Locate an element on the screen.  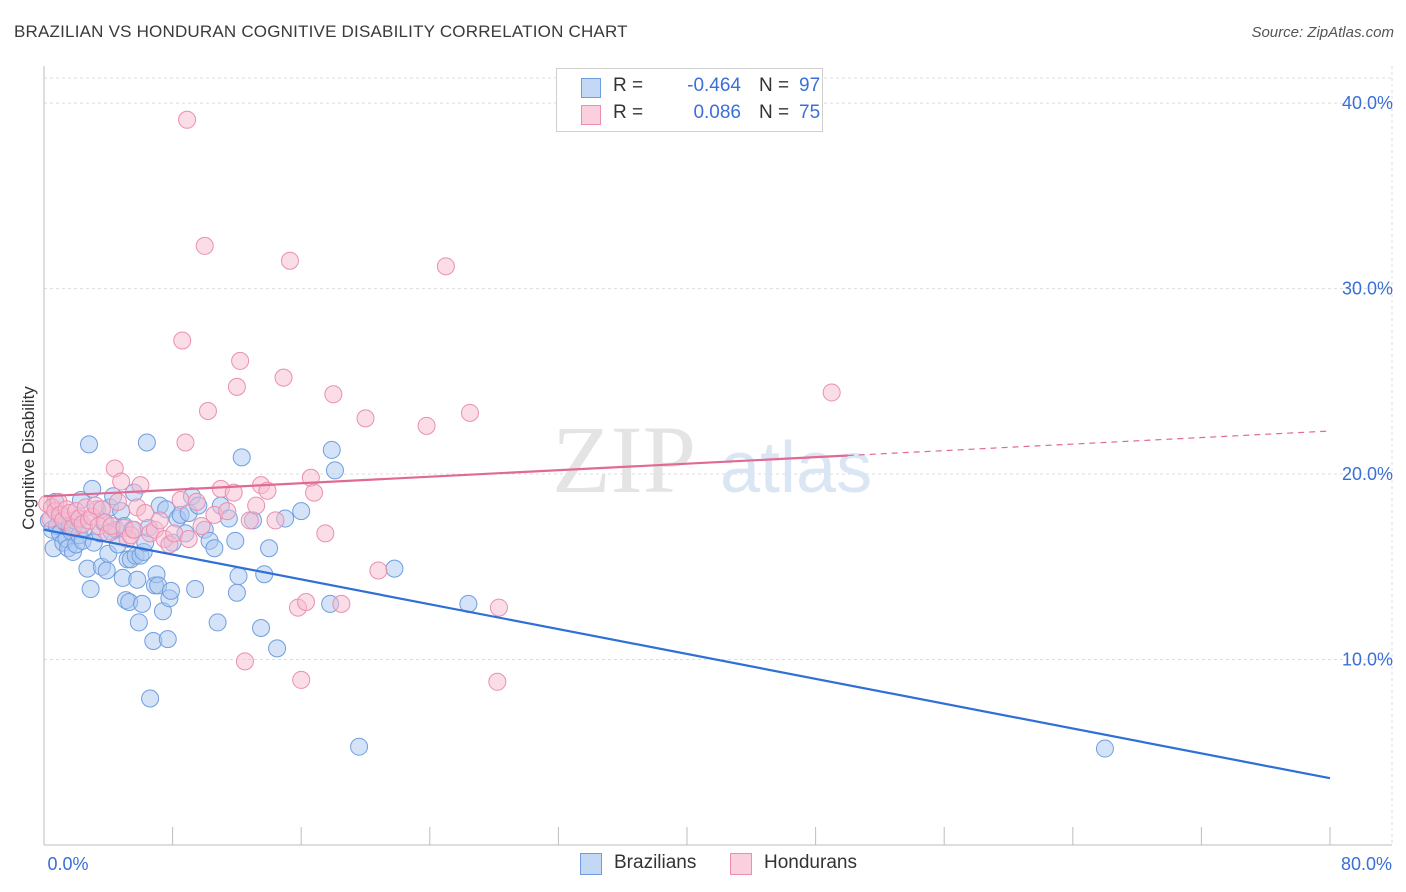
x-tick-label: 0.0% is located at coordinates (67, 864).